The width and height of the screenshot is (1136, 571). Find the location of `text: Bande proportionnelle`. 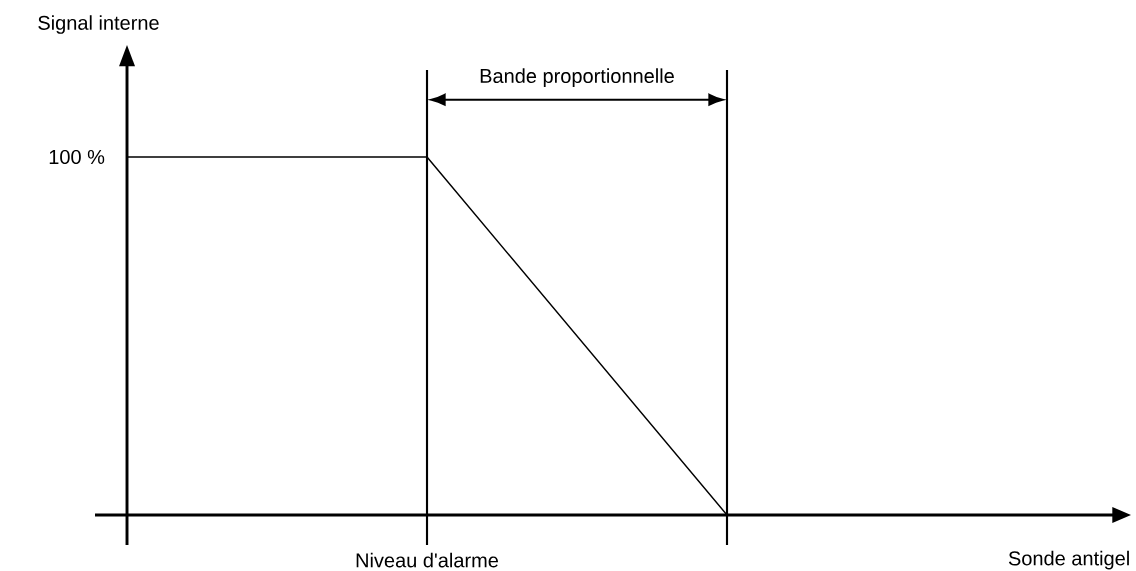

text: Bande proportionnelle is located at coordinates (577, 77).